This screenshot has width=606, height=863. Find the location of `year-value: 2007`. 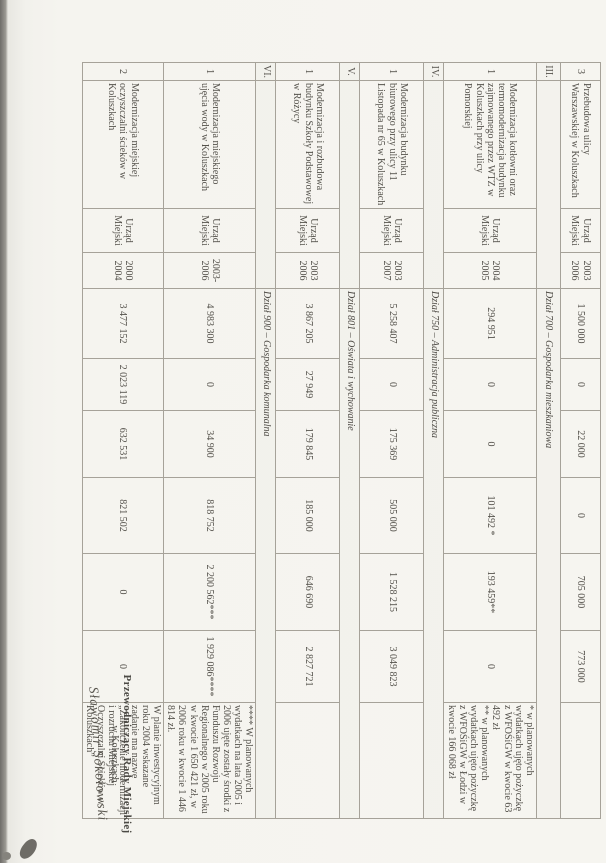

year-value: 2007 is located at coordinates (386, 270).